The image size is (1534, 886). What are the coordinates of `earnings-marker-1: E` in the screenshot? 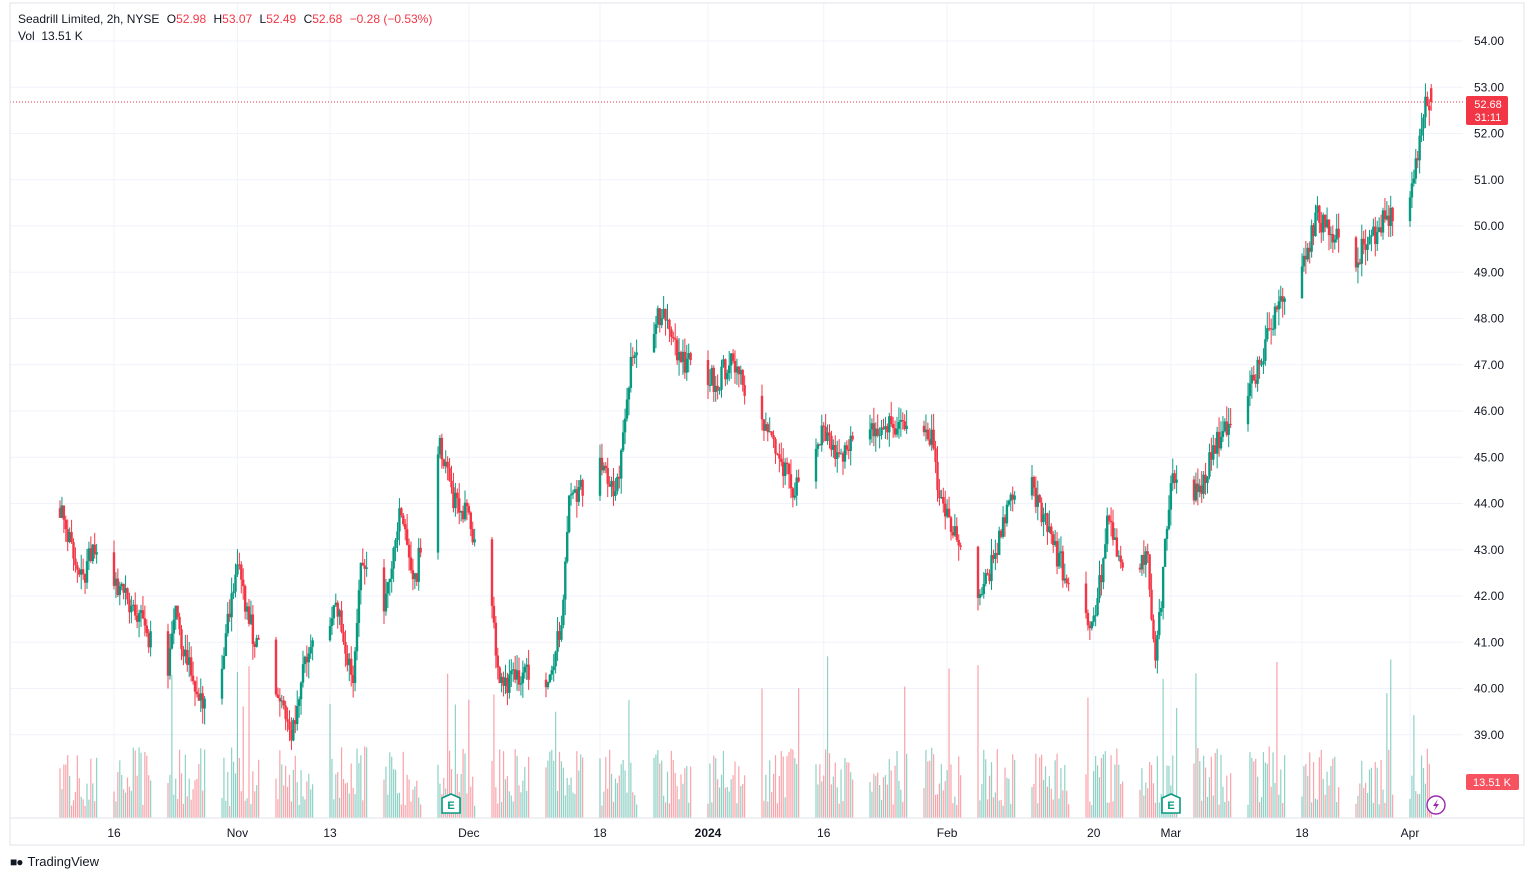 It's located at (451, 803).